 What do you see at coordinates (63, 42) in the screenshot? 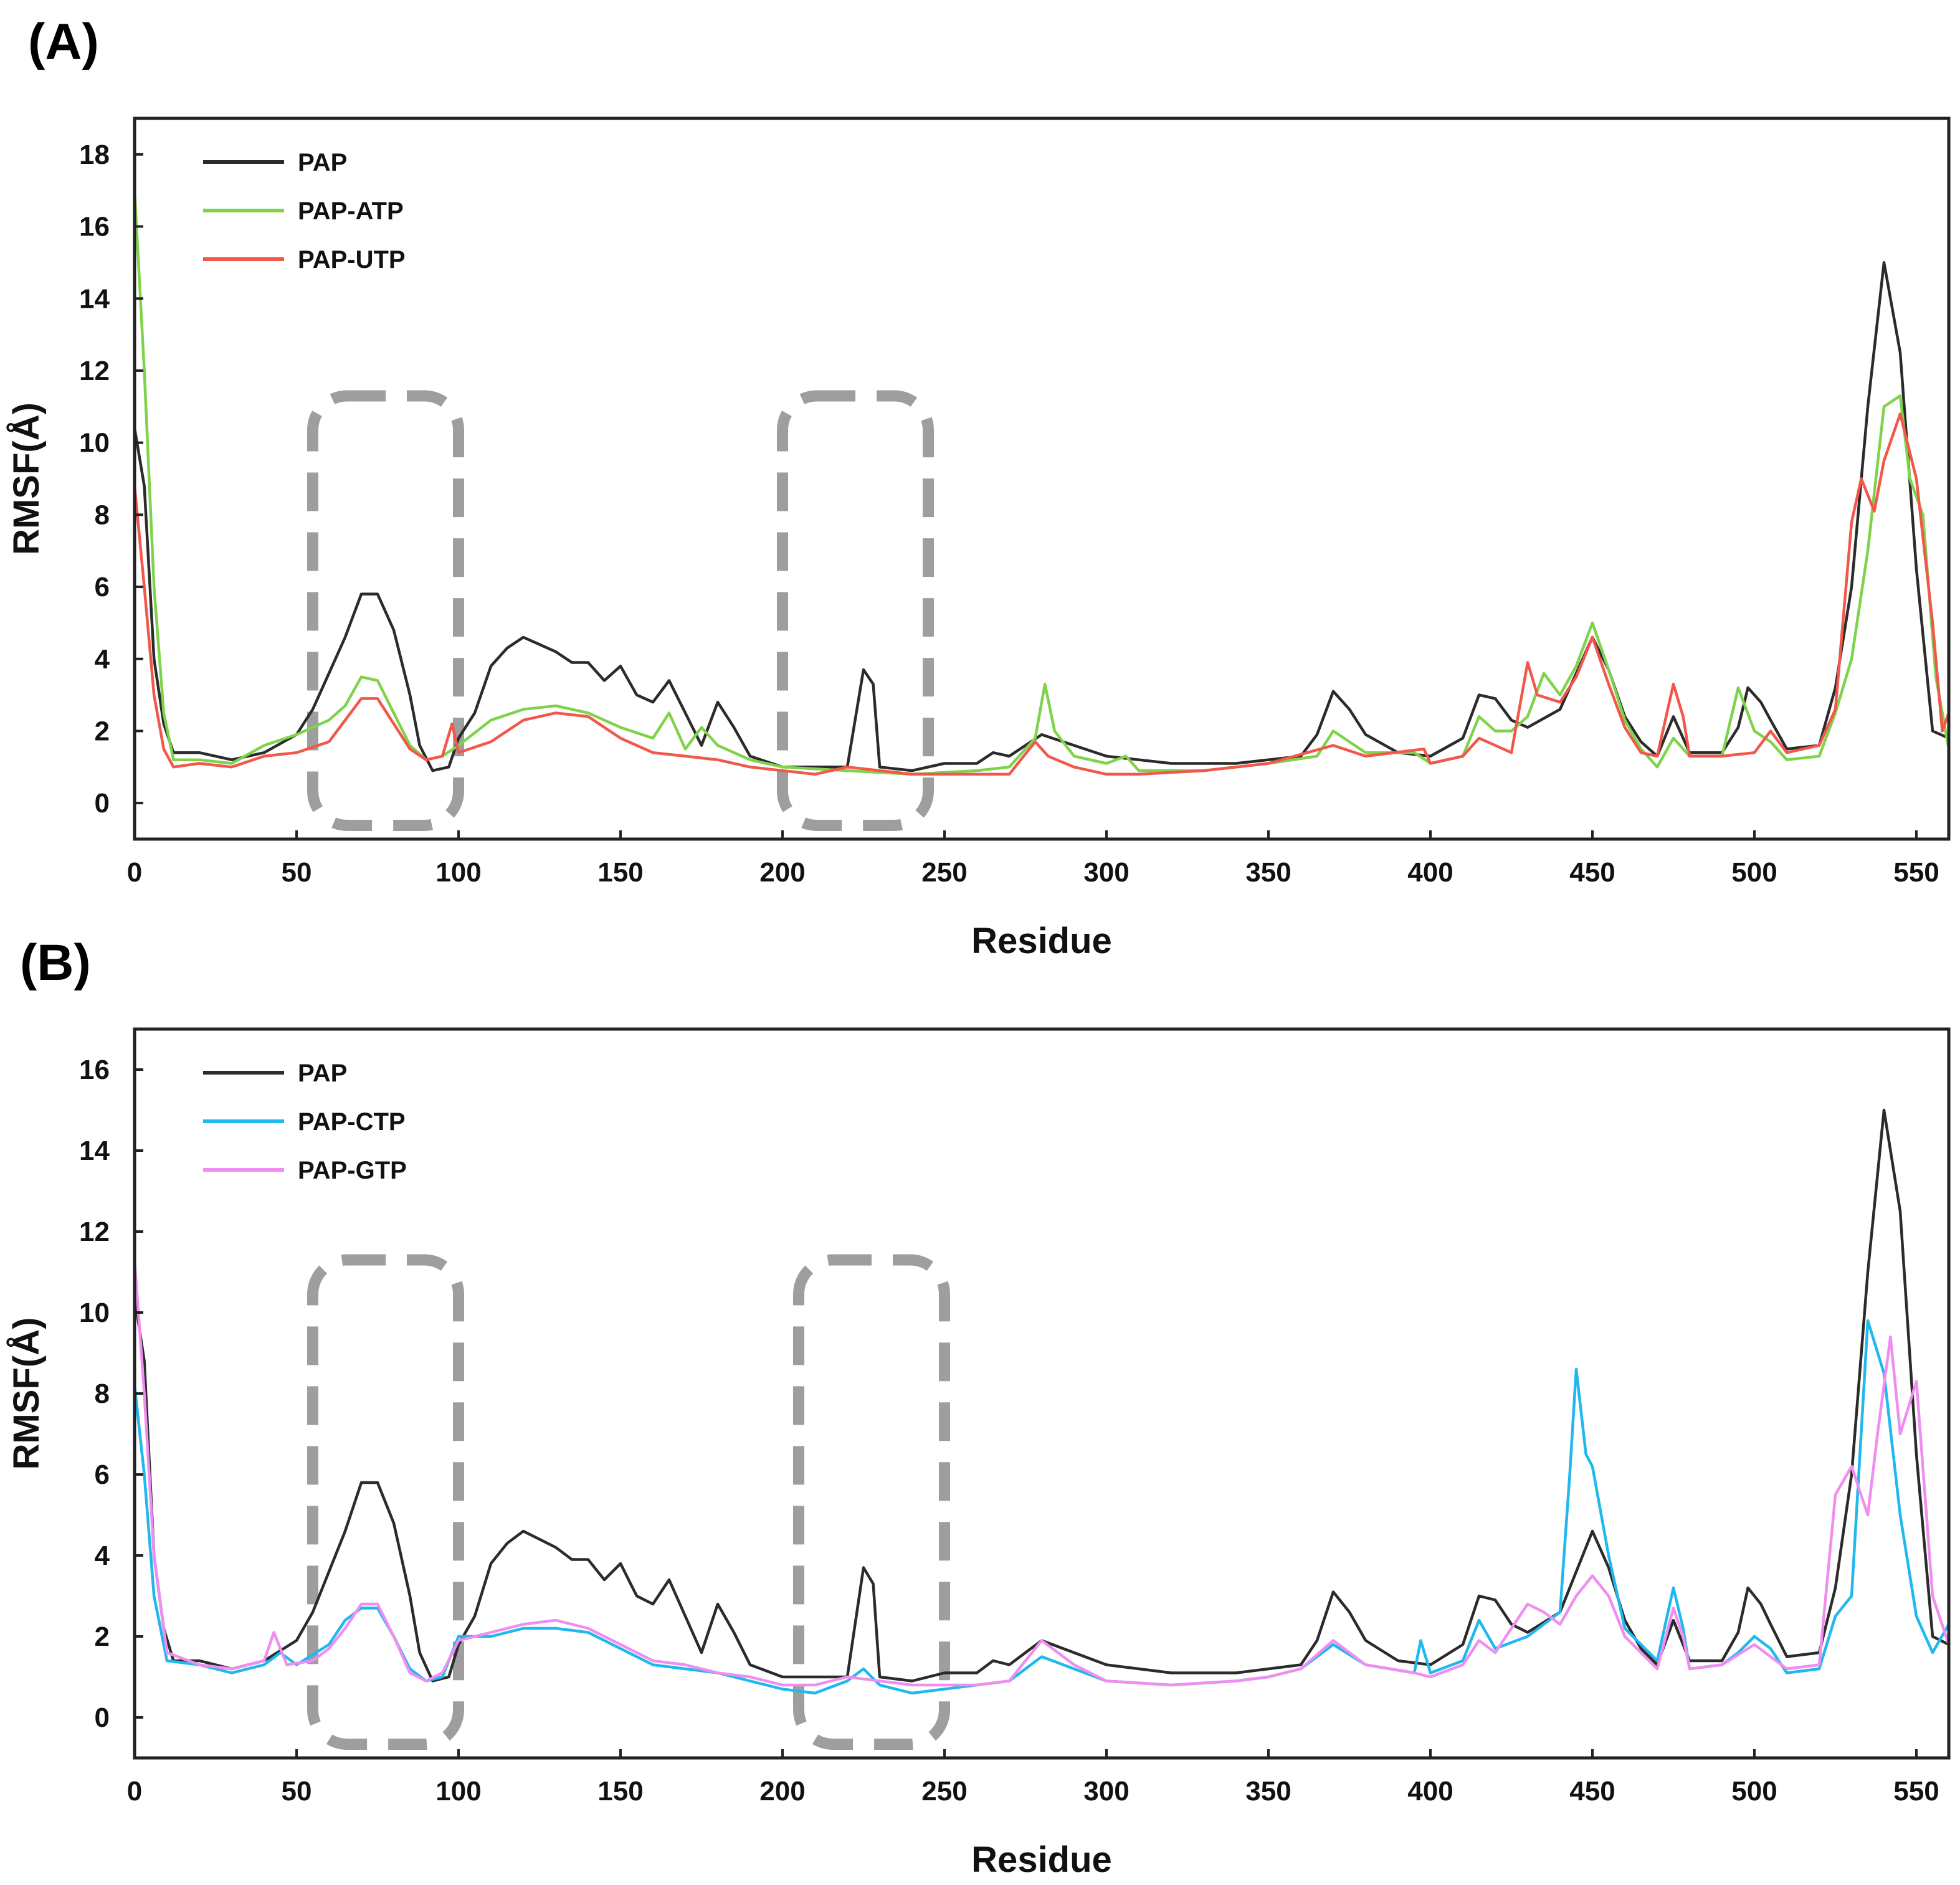
I see `panel-a-label: (A)` at bounding box center [63, 42].